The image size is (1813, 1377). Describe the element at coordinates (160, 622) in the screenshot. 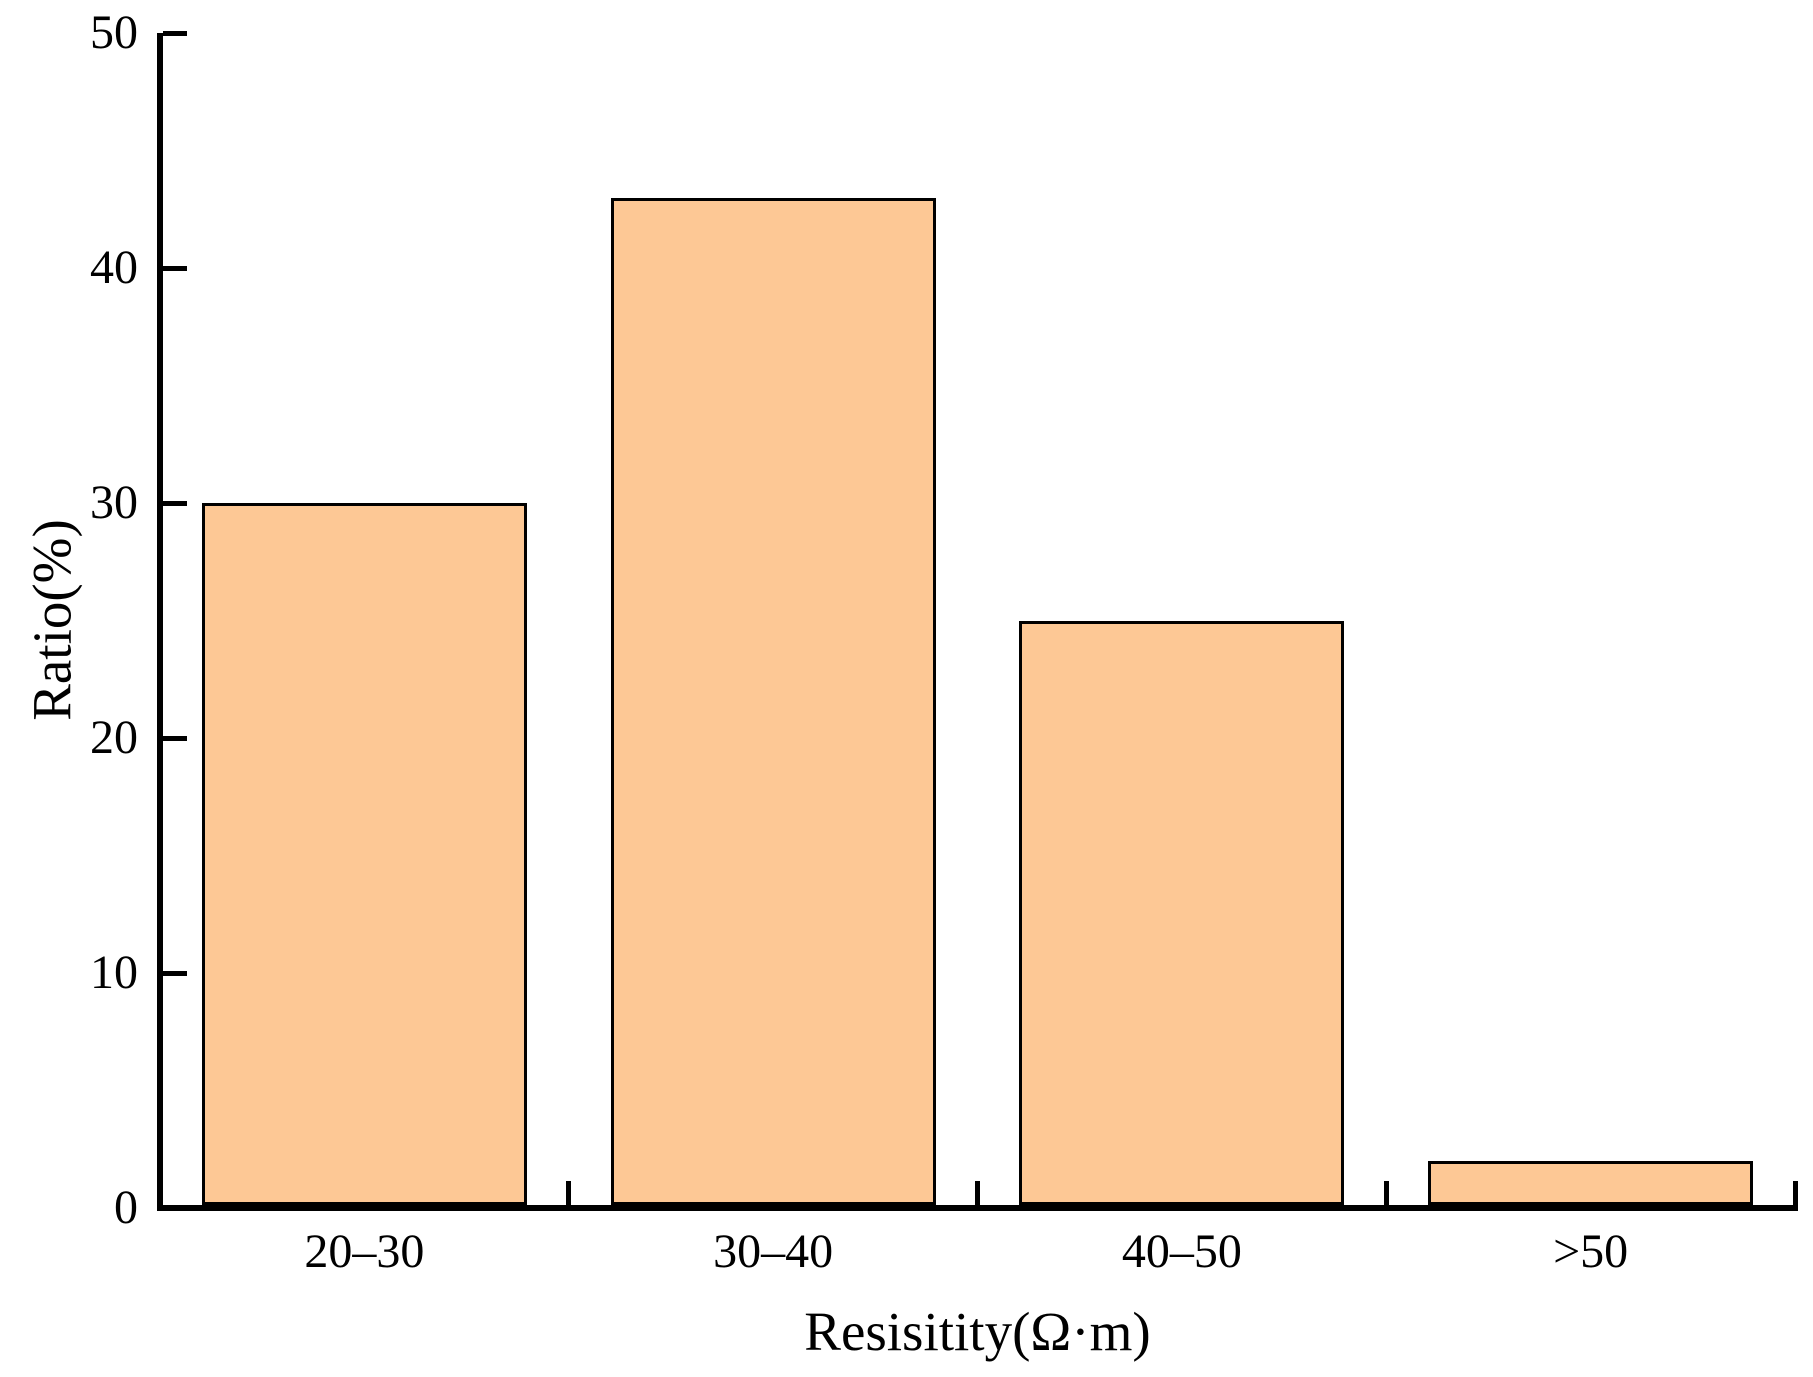

I see `y-axis-line` at that location.